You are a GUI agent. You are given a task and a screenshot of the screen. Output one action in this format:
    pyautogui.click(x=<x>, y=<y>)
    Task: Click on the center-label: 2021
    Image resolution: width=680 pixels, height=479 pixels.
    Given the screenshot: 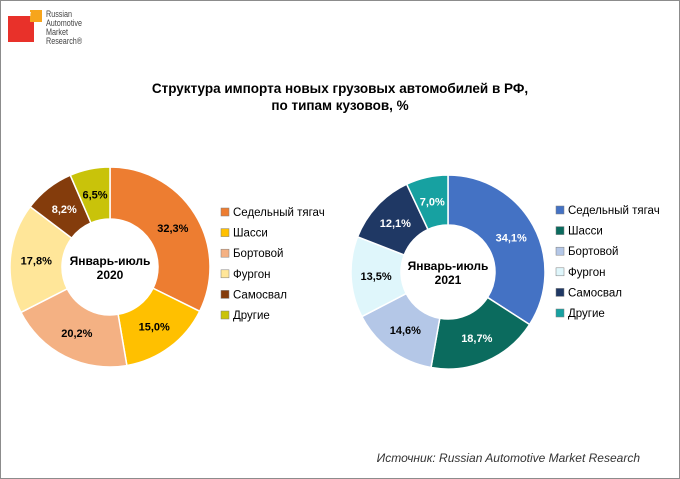 What is the action you would take?
    pyautogui.click(x=448, y=280)
    